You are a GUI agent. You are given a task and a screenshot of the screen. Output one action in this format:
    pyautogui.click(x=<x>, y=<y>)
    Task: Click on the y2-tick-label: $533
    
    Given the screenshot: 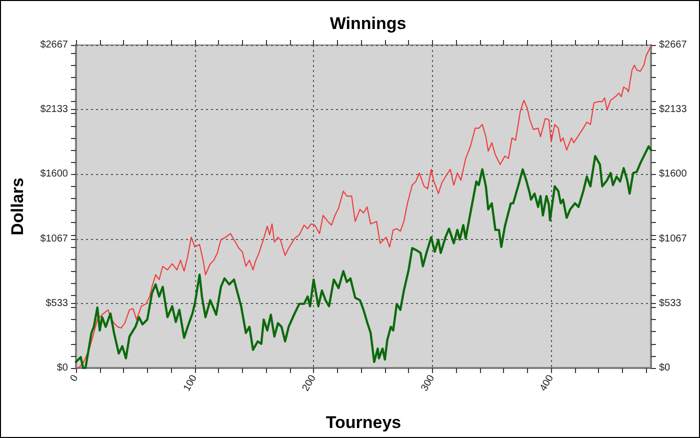 What is the action you would take?
    pyautogui.click(x=670, y=303)
    